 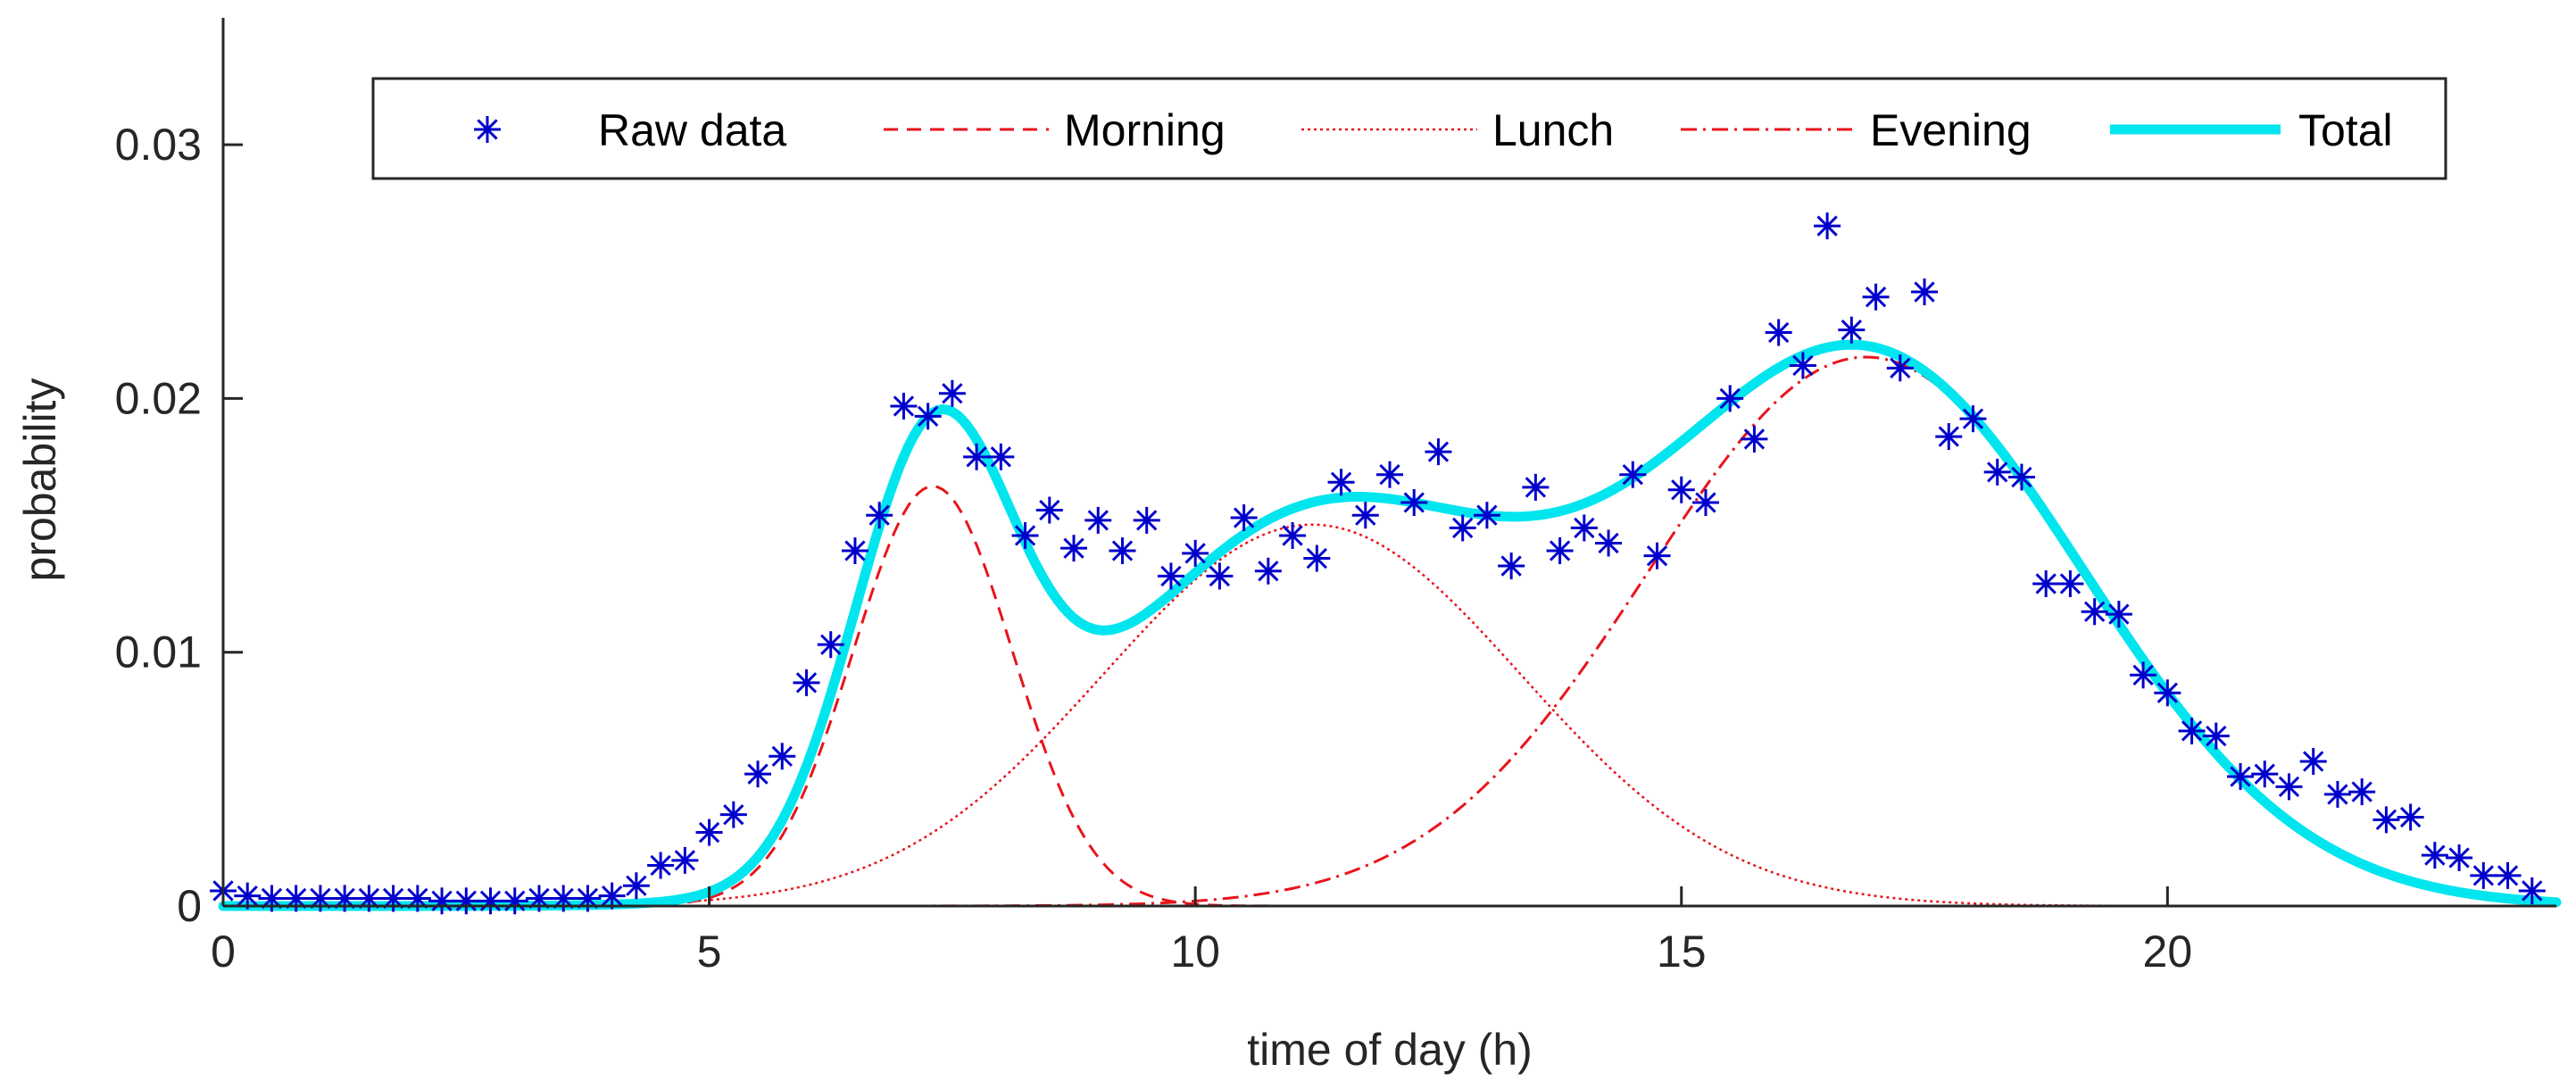 I want to click on x-tick-label: 15, so click(x=1682, y=952).